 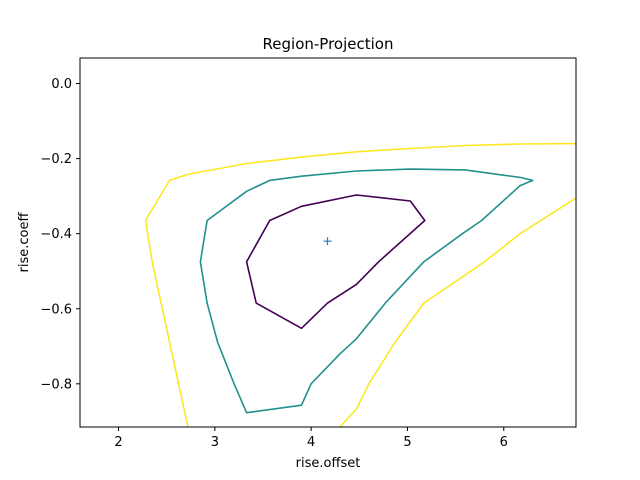 I want to click on best-fit-marker, so click(x=327, y=241).